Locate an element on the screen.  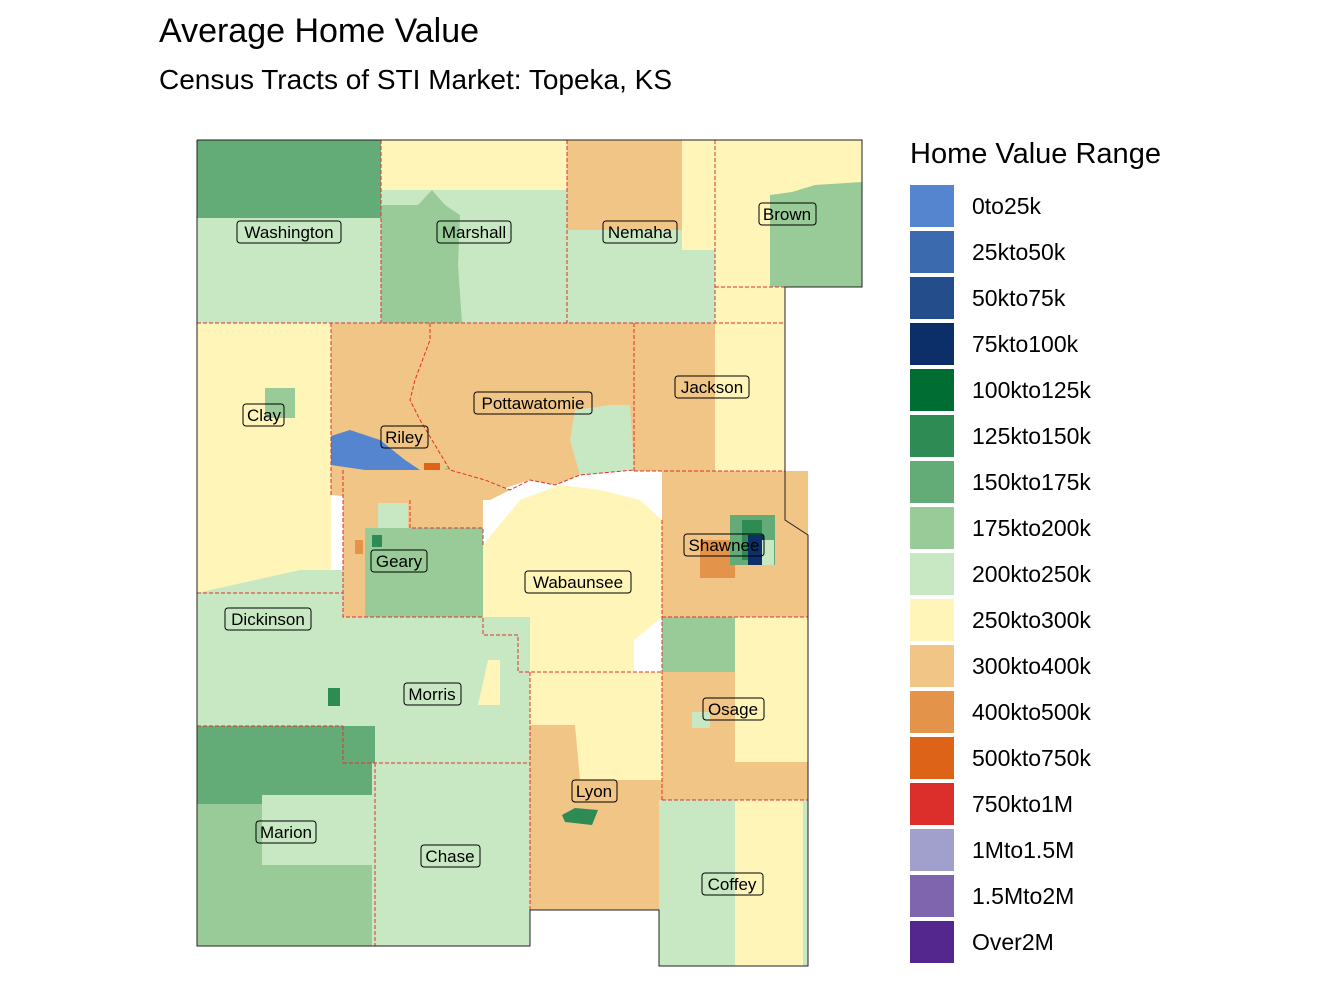
legend-item: 0to25k is located at coordinates (1035, 206).